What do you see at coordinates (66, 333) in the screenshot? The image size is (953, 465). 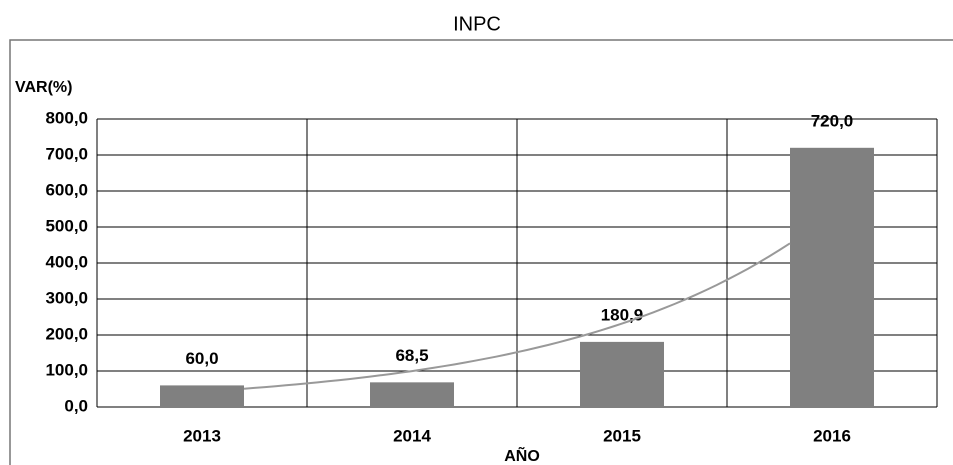 I see `y-tick-label: 200,0` at bounding box center [66, 333].